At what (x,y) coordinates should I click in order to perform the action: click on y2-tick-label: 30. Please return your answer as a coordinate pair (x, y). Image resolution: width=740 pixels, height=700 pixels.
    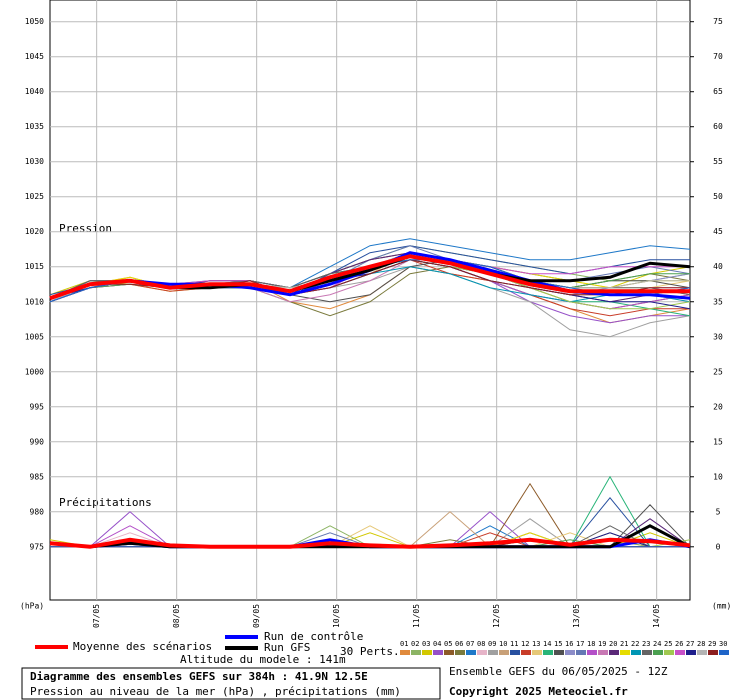
    Looking at the image, I should click on (718, 336).